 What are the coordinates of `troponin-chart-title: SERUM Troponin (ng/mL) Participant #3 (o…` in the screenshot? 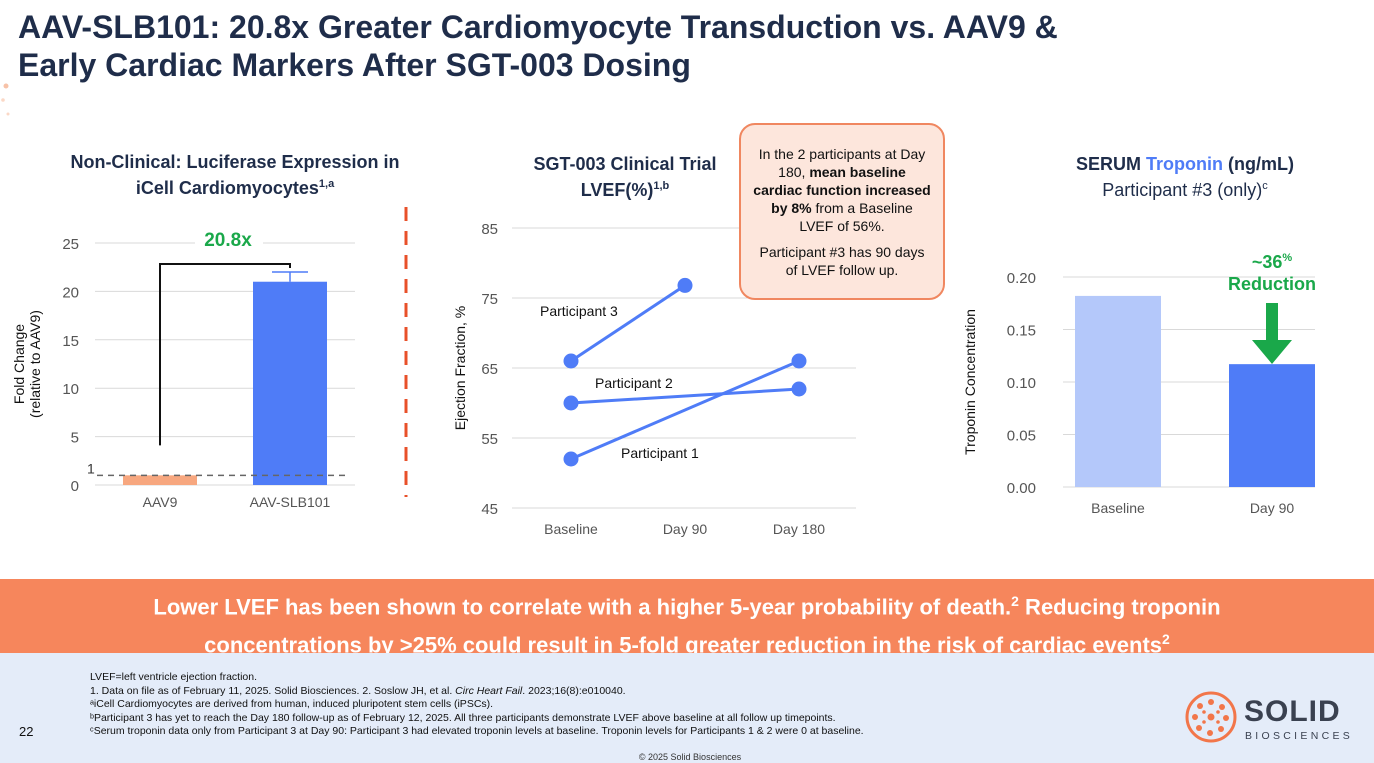 It's located at (1185, 177).